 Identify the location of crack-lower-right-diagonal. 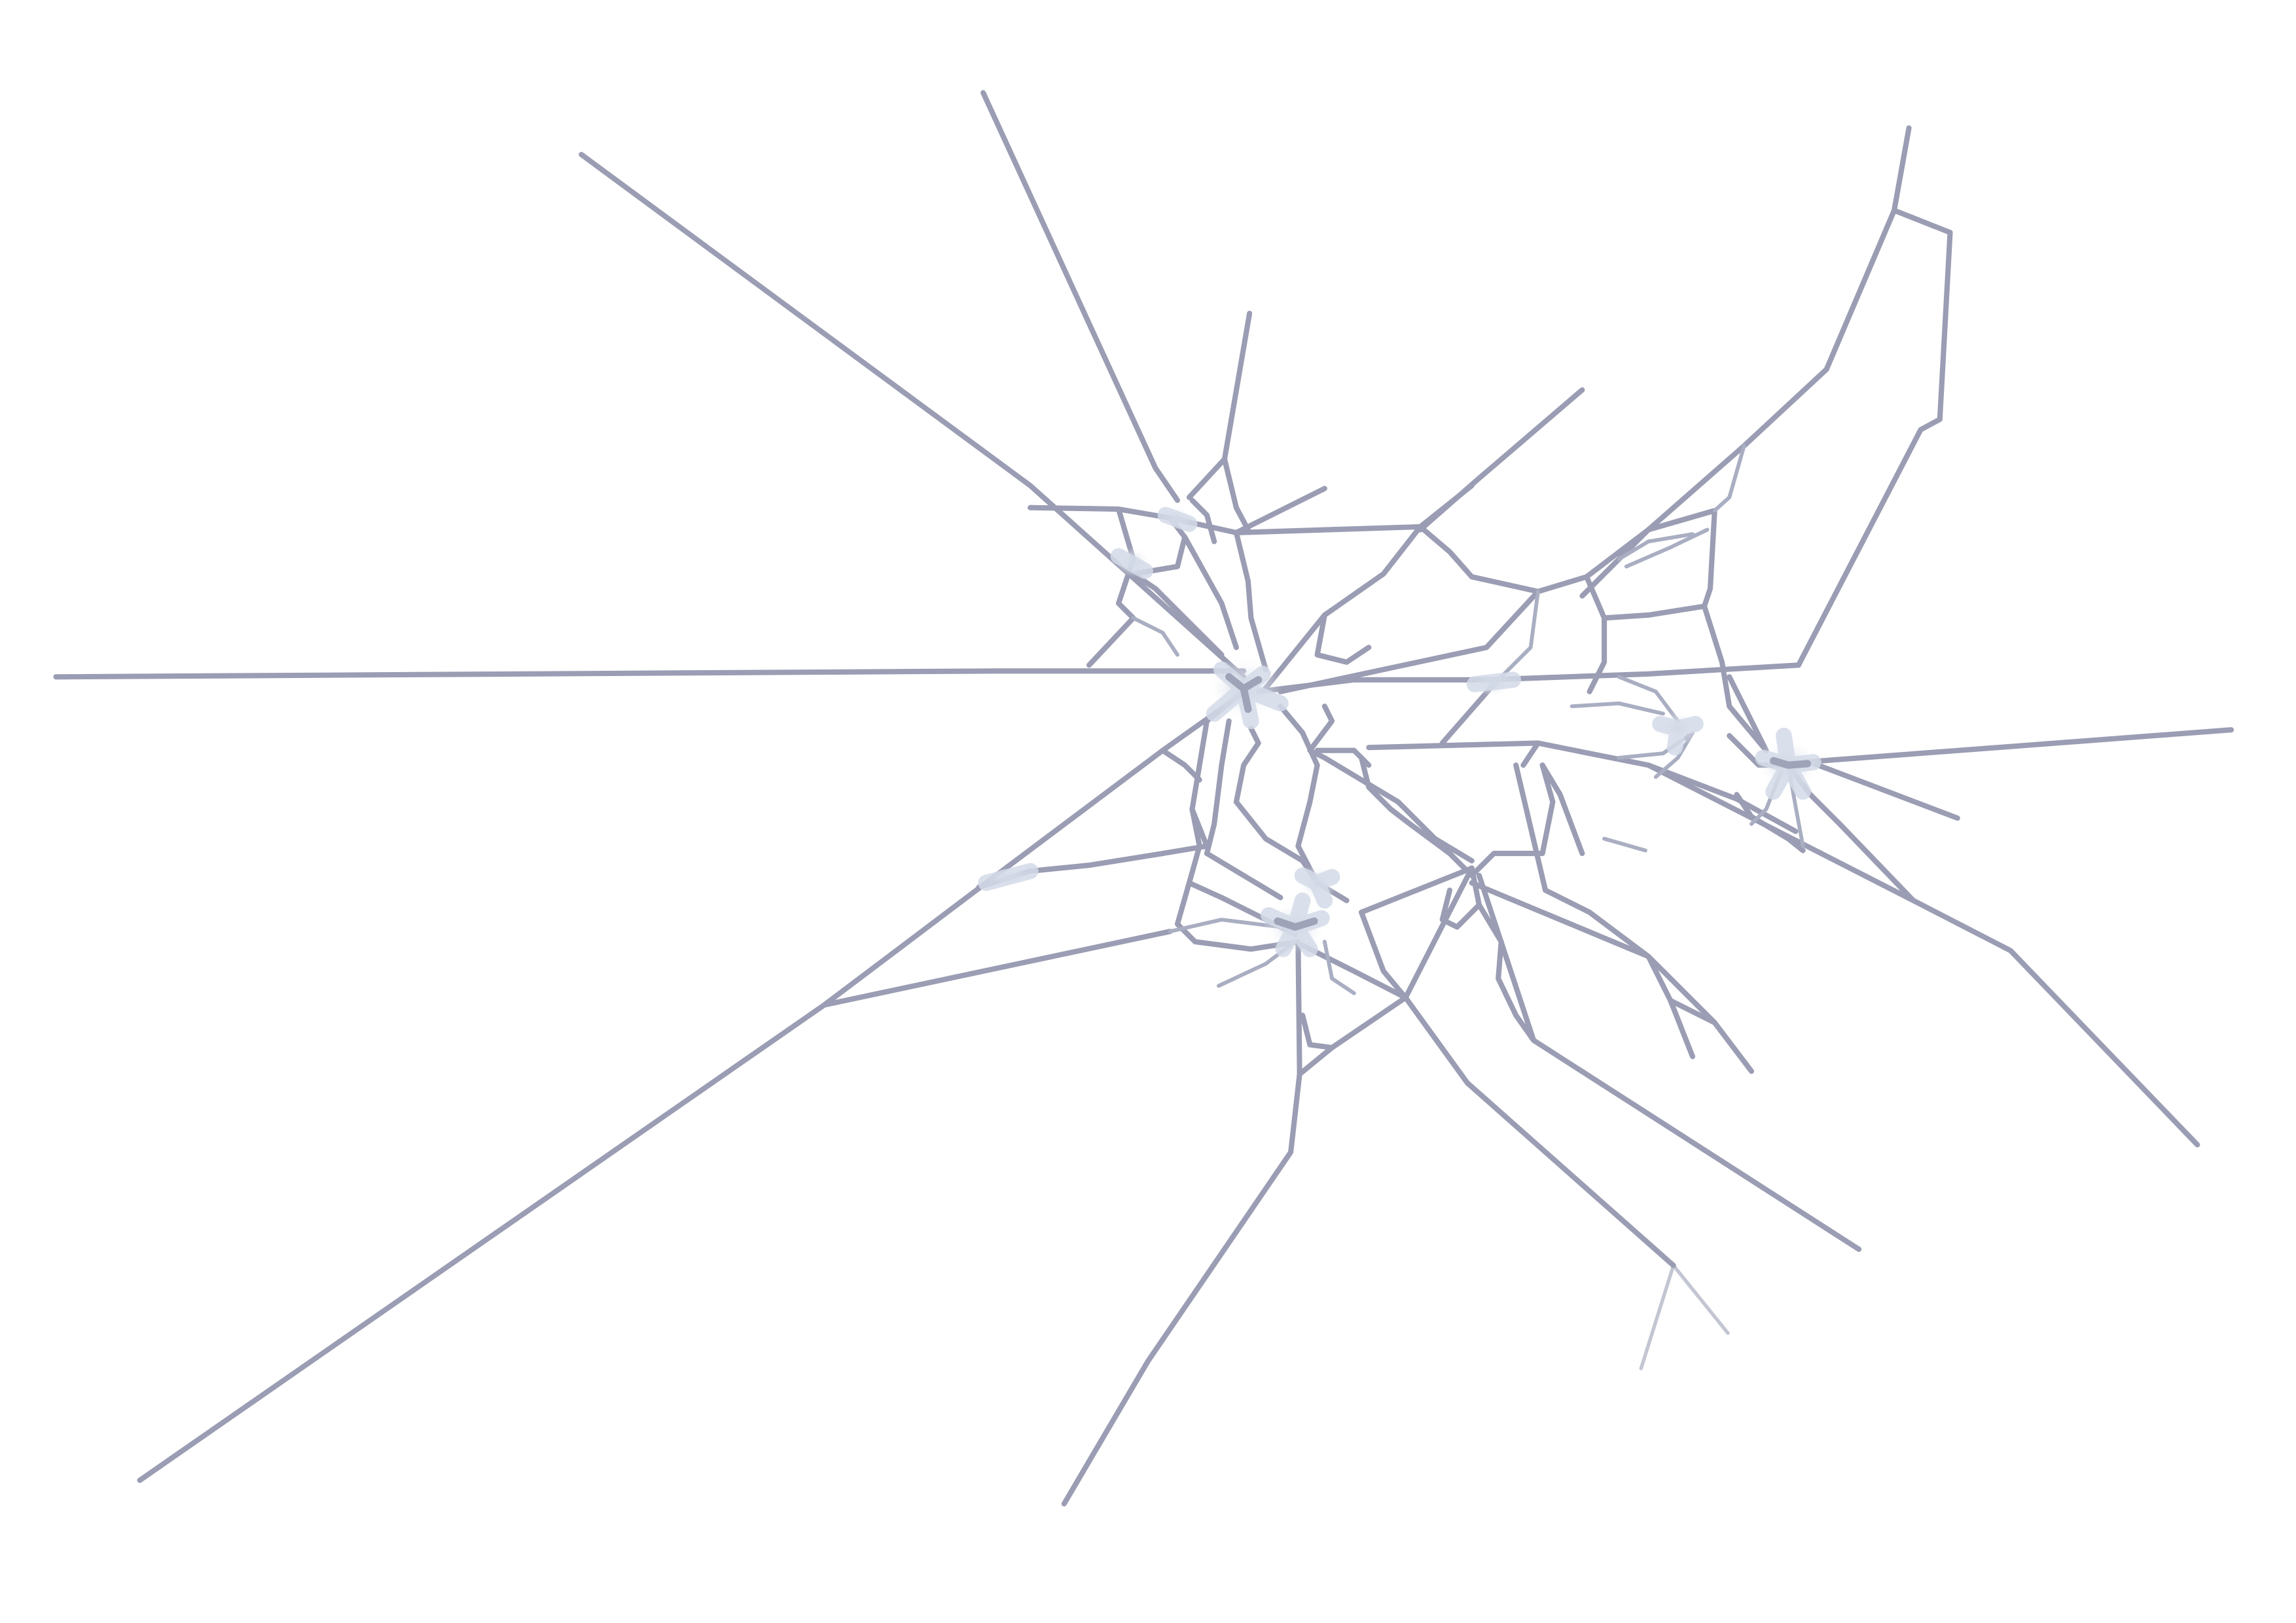
(1612, 977).